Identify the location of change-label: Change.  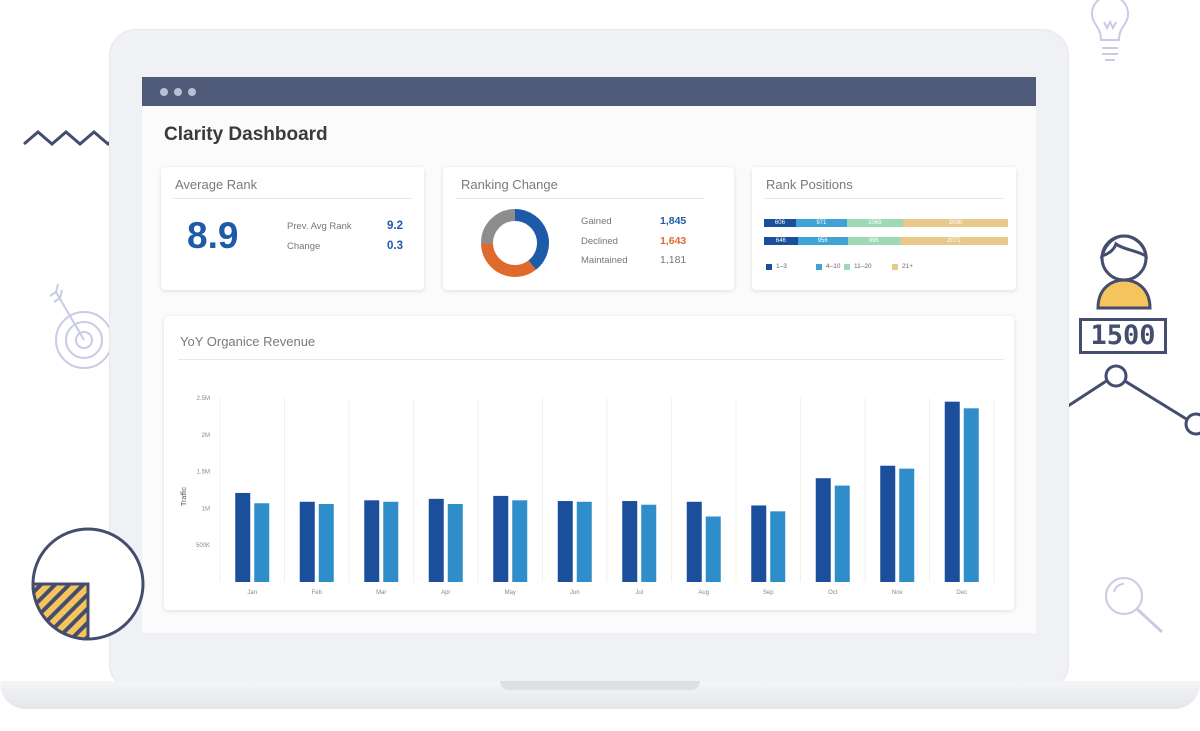
(304, 246).